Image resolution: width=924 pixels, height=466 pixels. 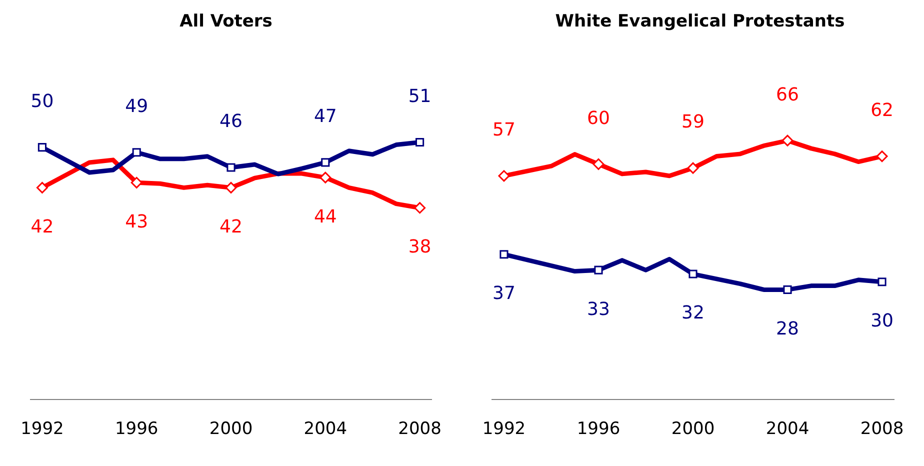 What do you see at coordinates (226, 22) in the screenshot?
I see `chart-title: All Voters` at bounding box center [226, 22].